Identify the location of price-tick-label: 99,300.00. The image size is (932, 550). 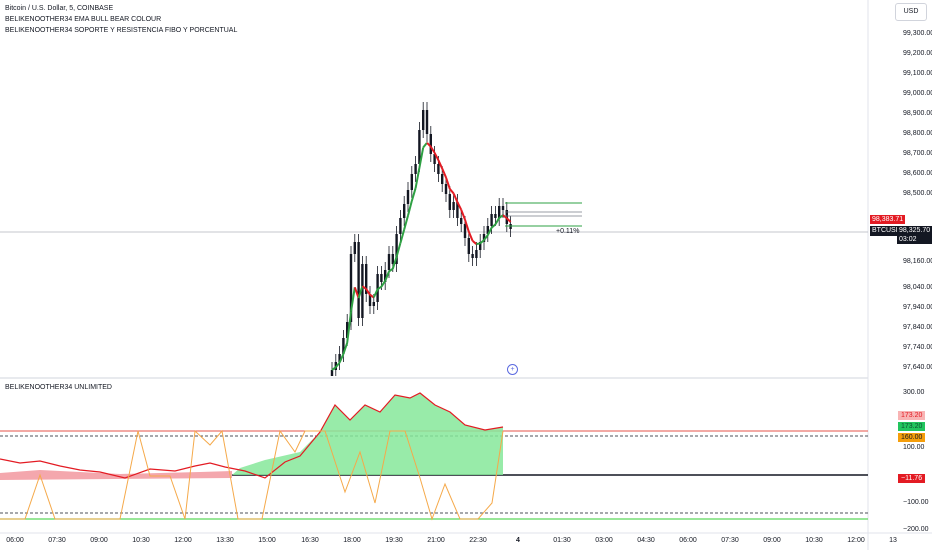
(917, 33).